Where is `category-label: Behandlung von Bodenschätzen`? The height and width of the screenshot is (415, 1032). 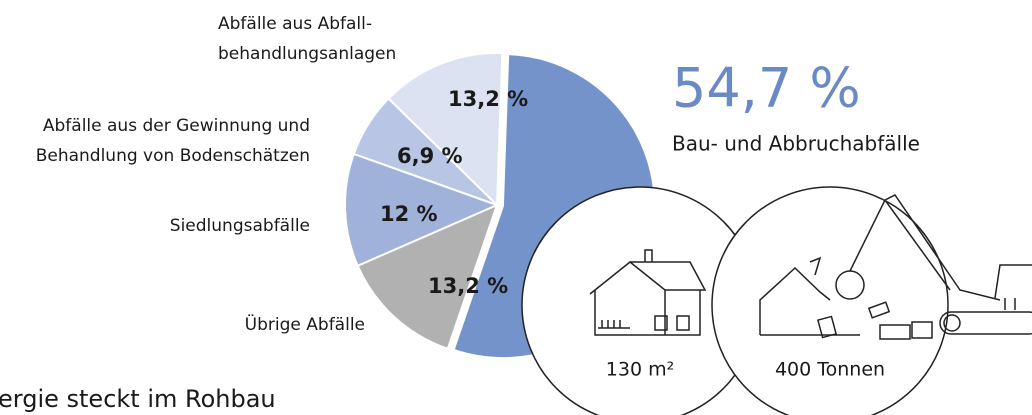
category-label: Behandlung von Bodenschätzen is located at coordinates (173, 156).